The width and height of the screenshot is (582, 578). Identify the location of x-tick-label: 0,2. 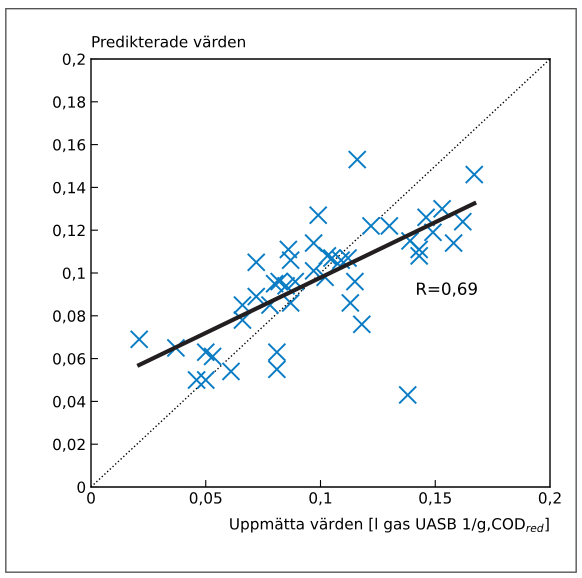
(549, 499).